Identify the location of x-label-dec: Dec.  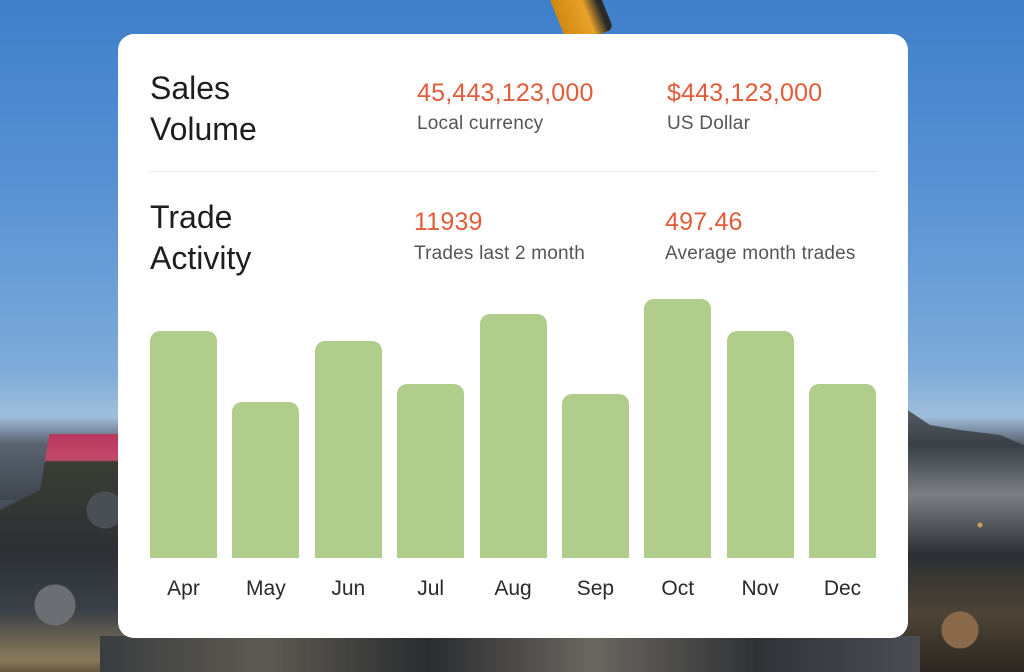
(842, 588).